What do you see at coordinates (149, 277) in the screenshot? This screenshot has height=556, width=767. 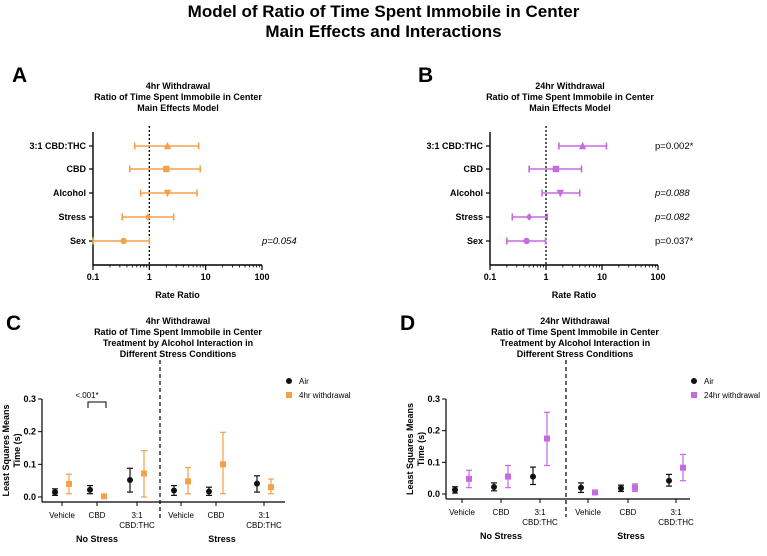 I see `chart-a-x-tick-label: 1` at bounding box center [149, 277].